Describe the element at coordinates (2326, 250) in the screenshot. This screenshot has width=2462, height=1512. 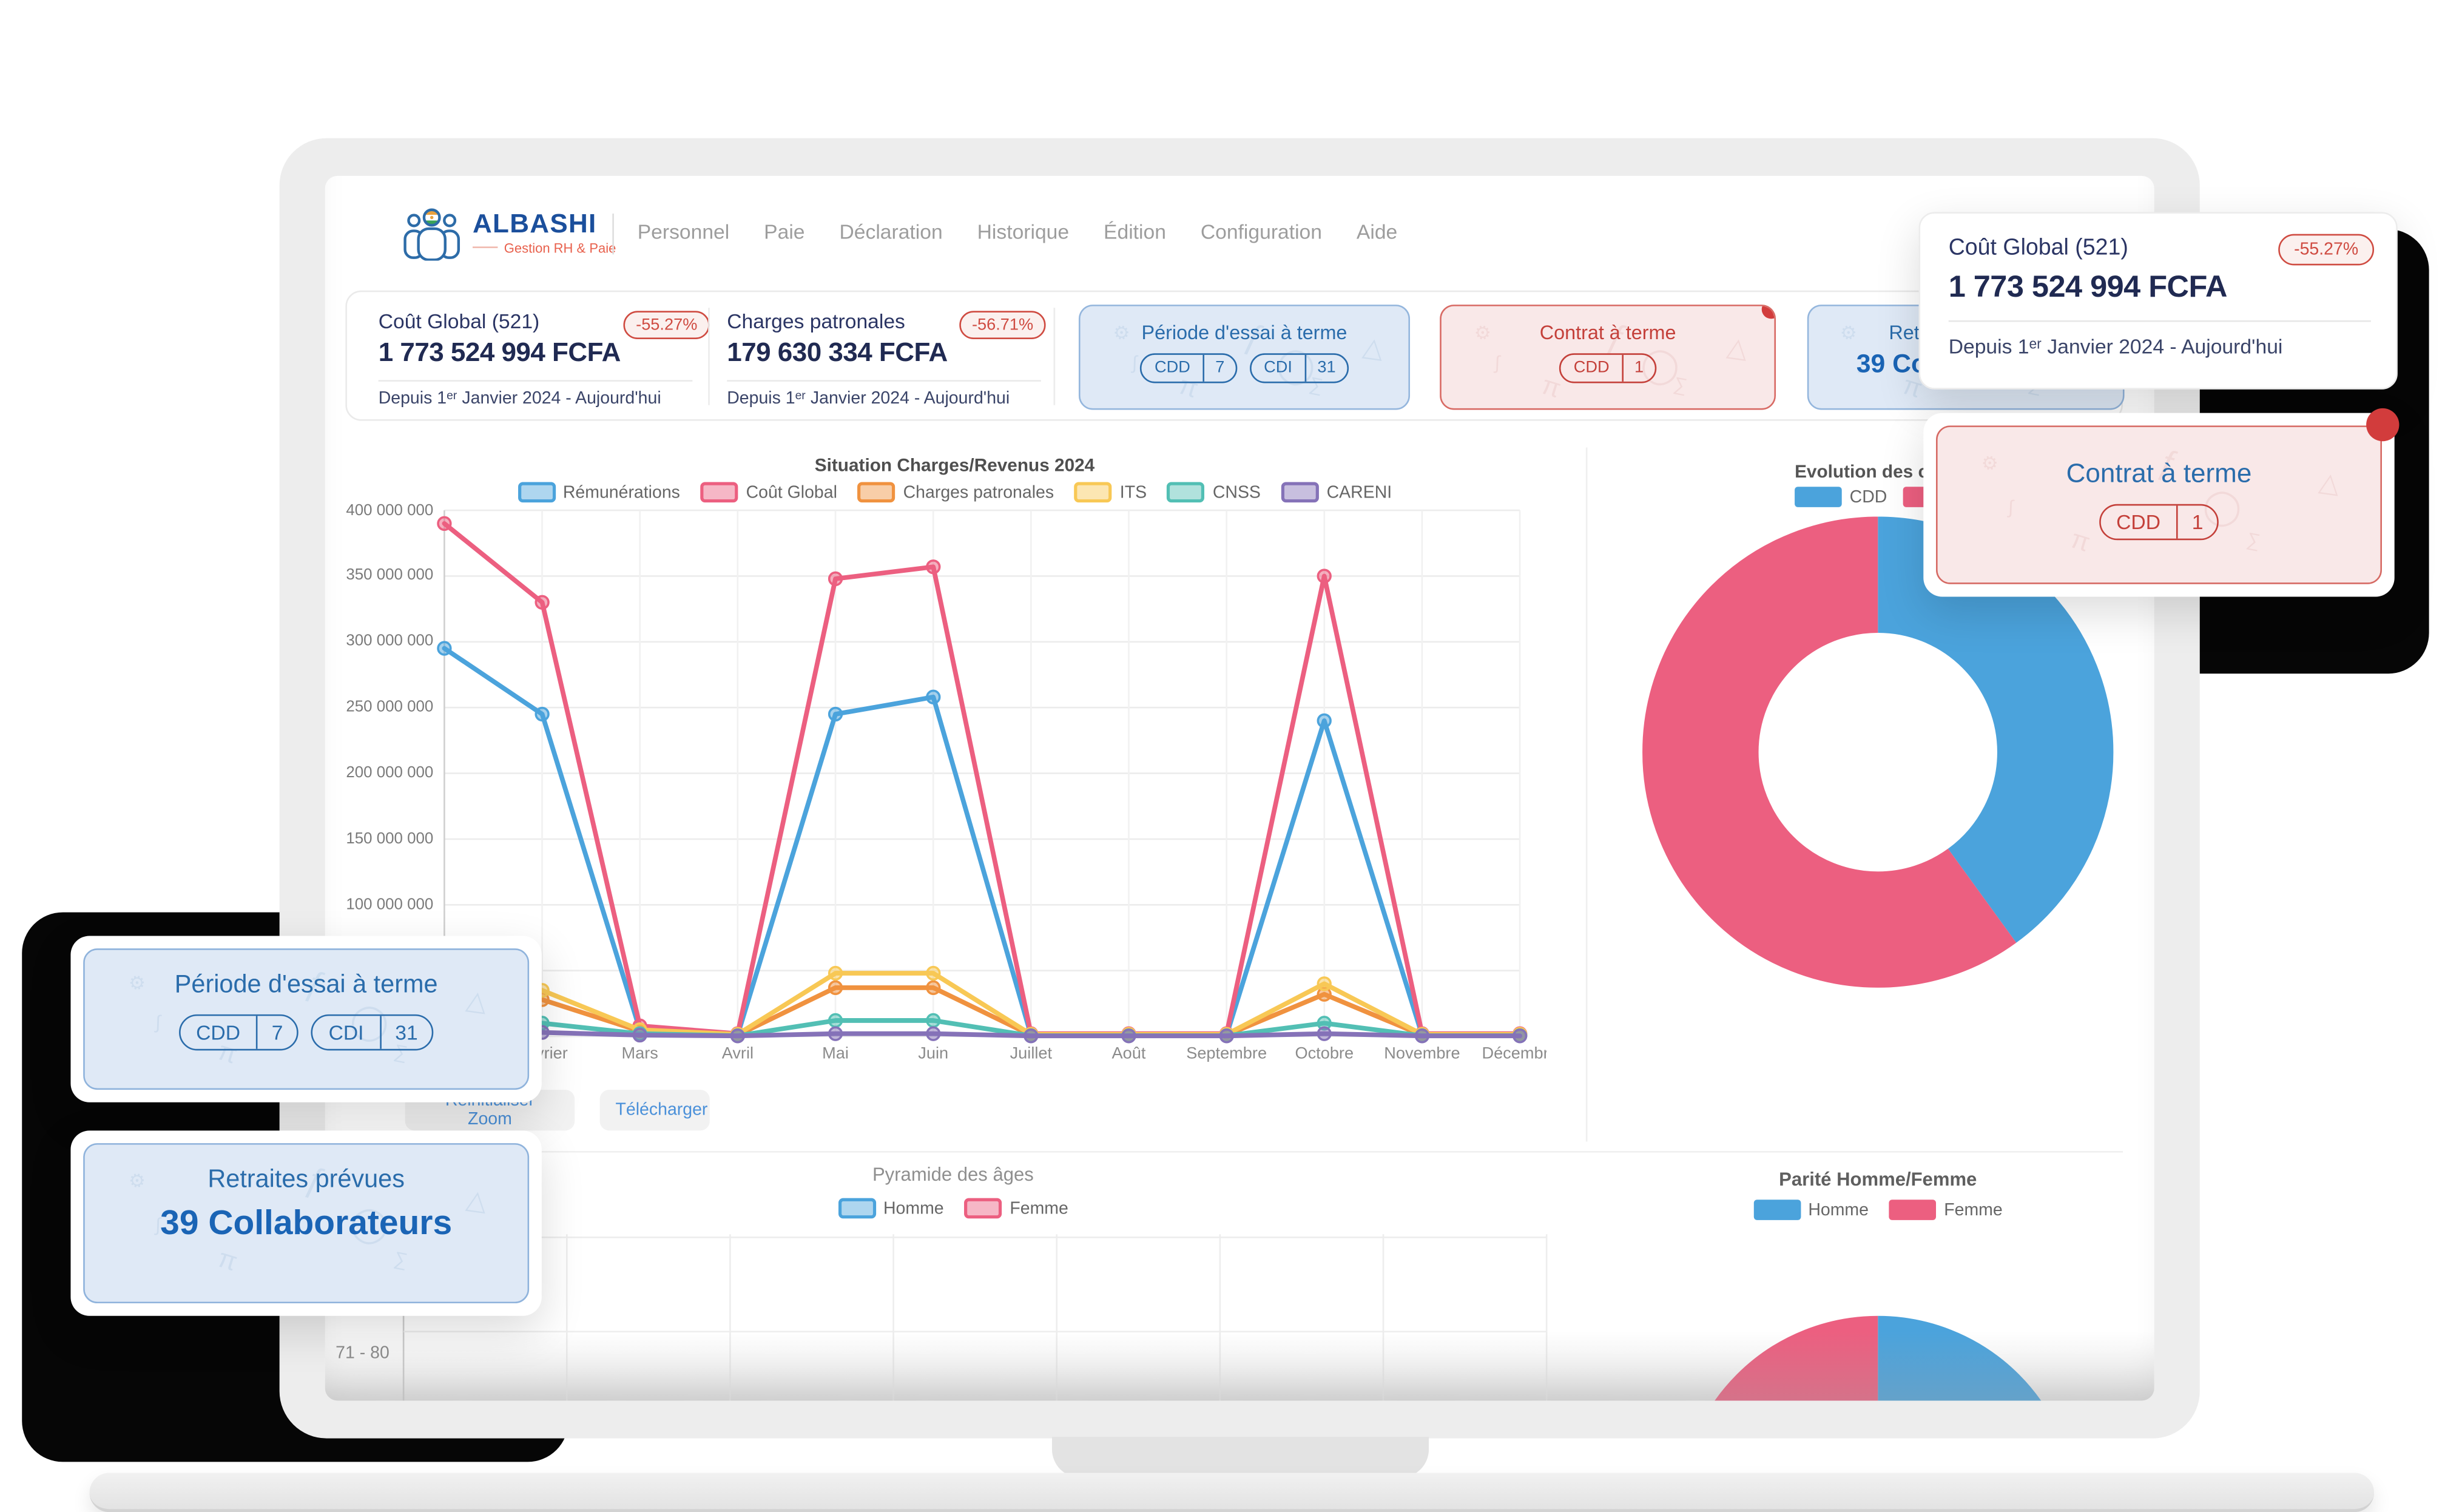
I see `callout-cout-global-badge: -55.27%` at that location.